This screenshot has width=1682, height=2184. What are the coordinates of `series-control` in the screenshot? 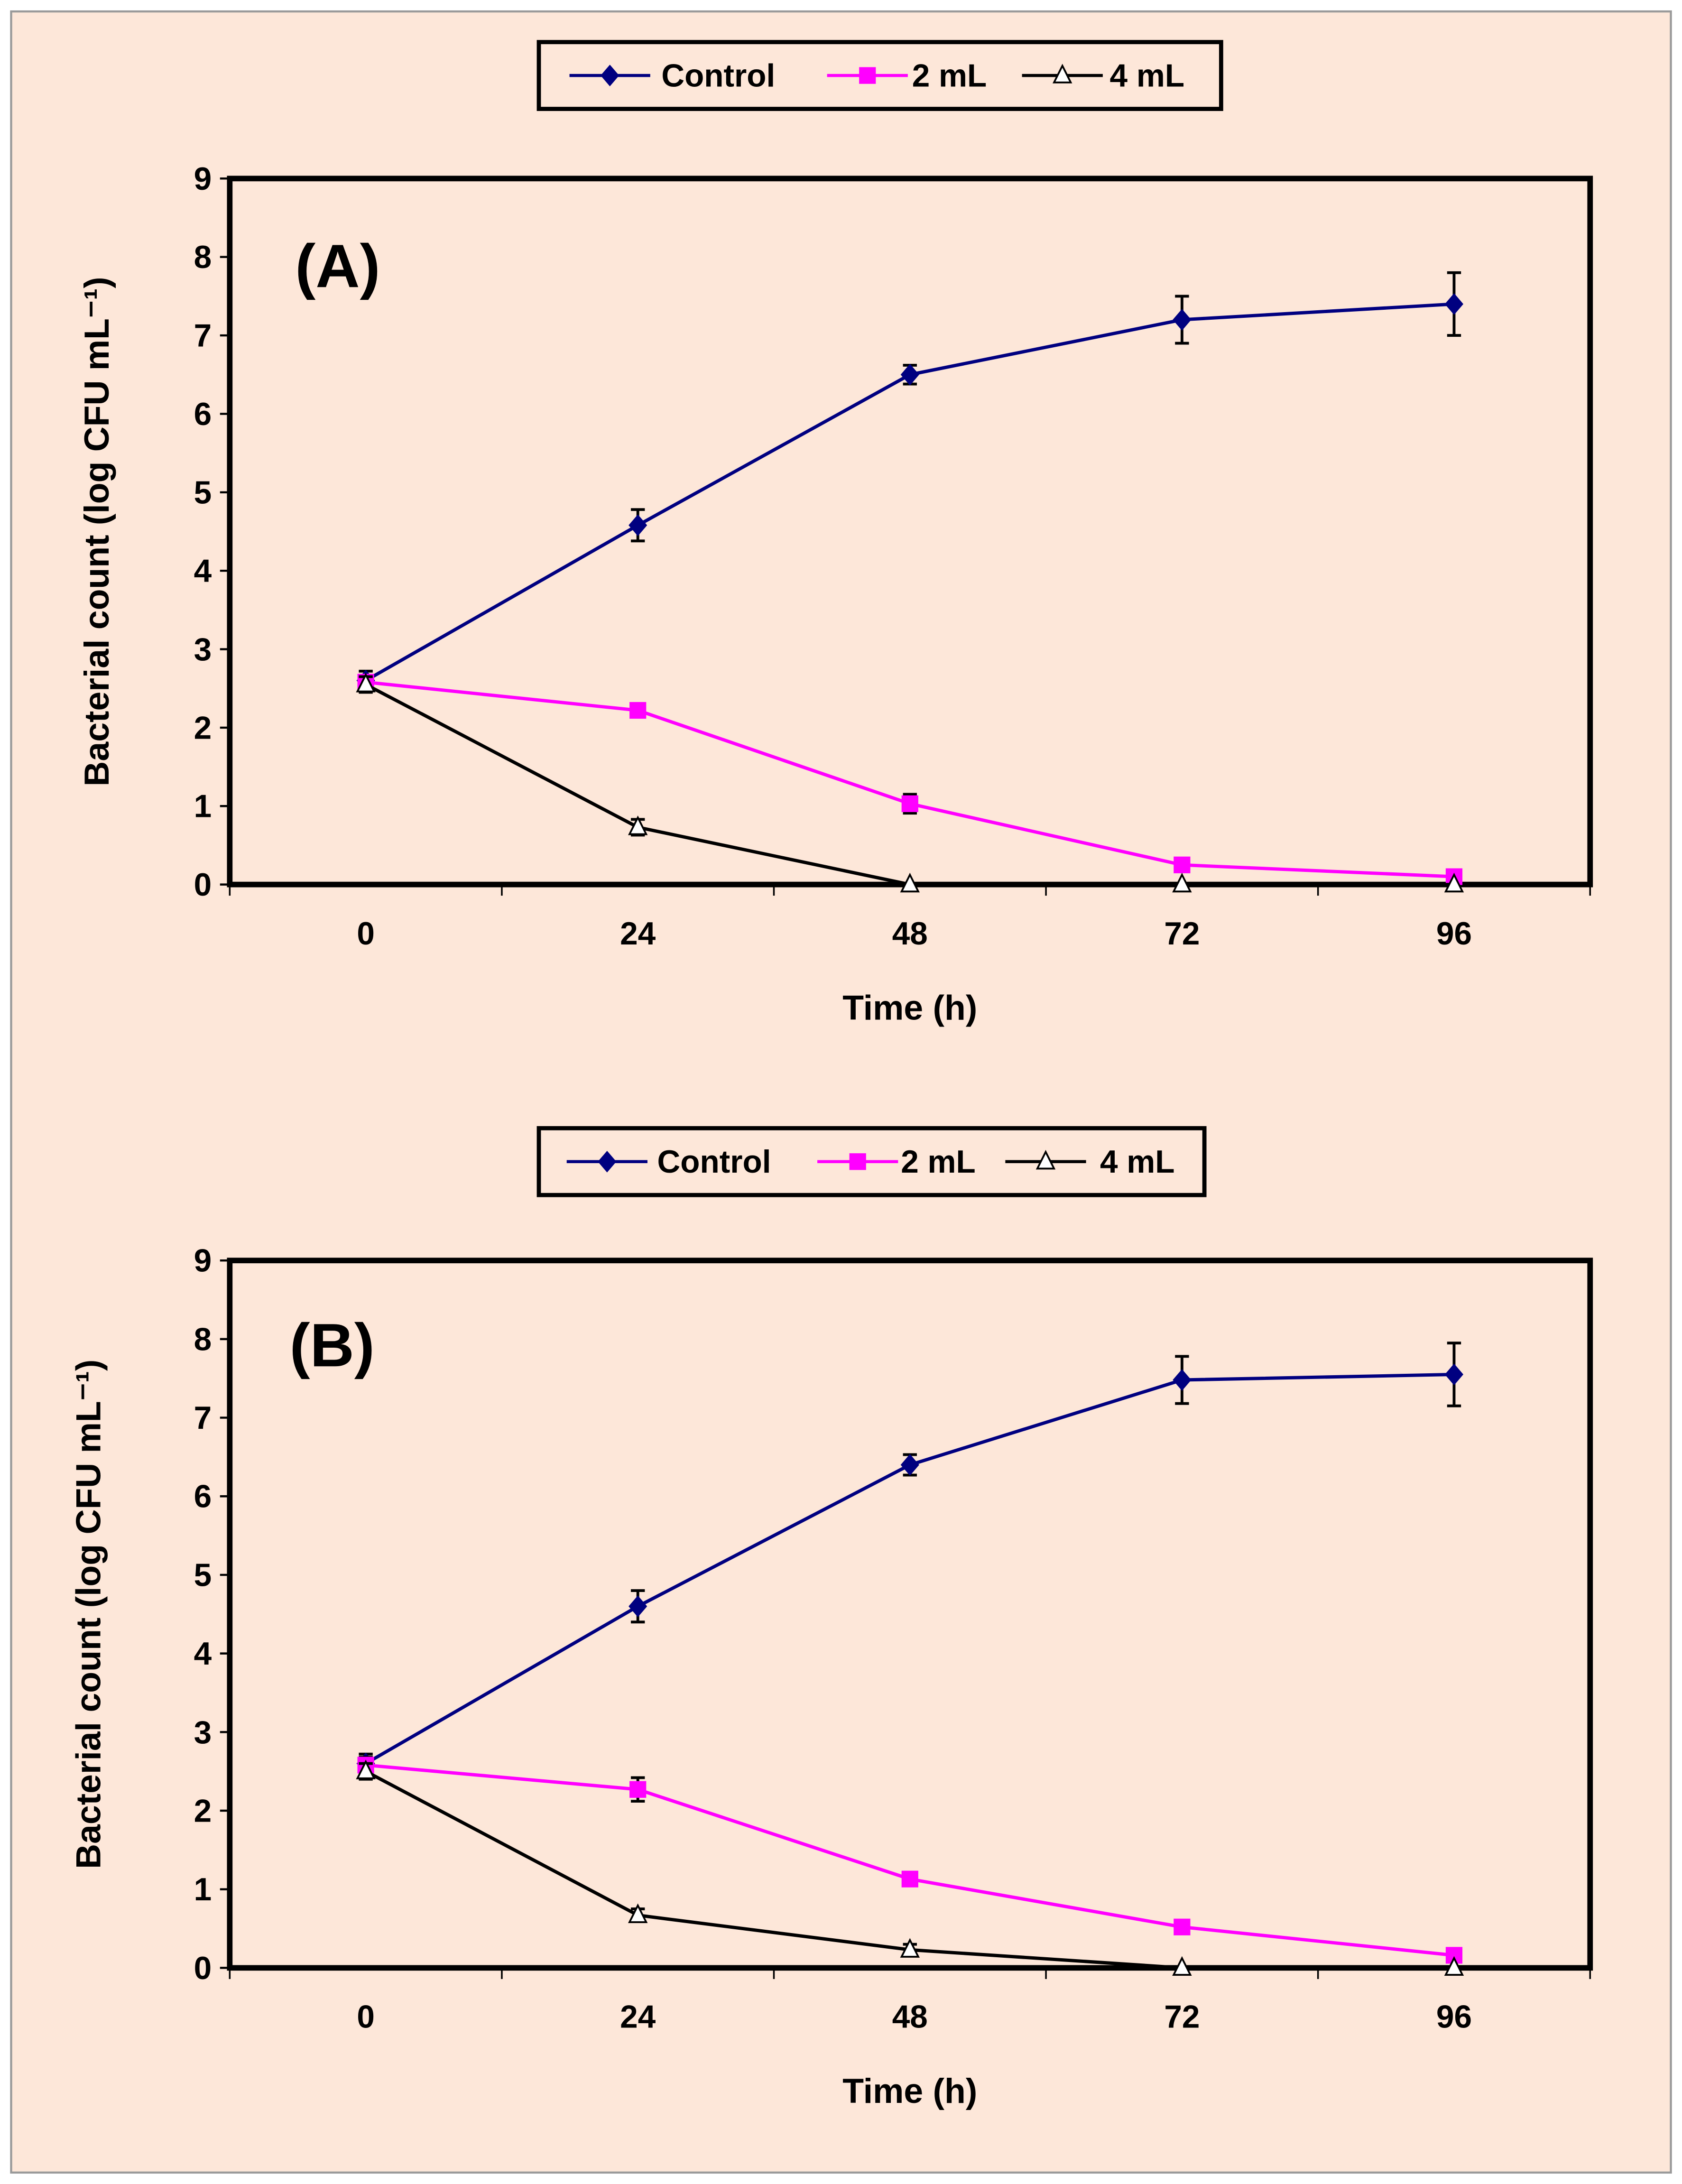 It's located at (910, 481).